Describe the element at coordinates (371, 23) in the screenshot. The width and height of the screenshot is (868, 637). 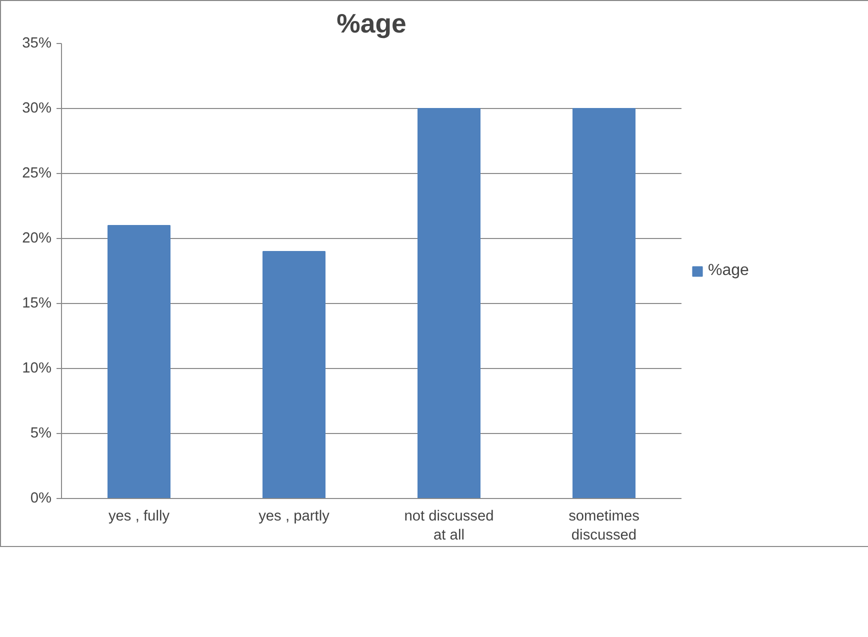
I see `chart-title: %age` at that location.